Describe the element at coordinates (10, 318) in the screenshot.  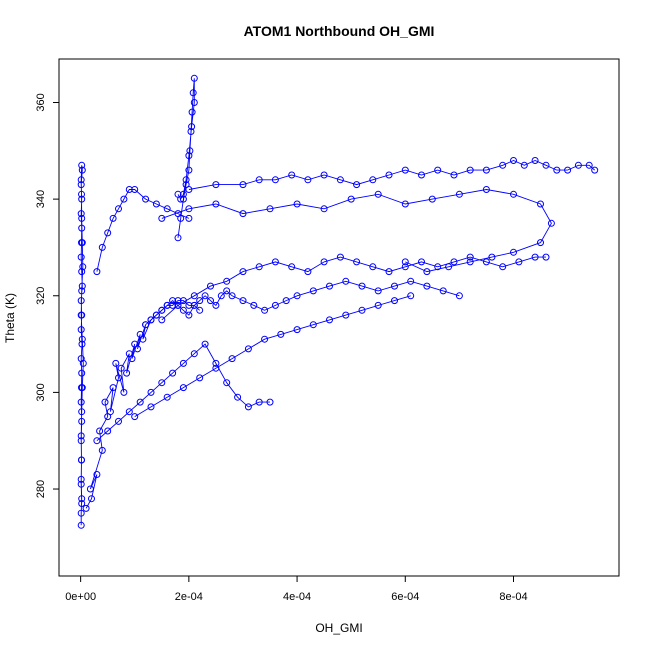
I see `y-axis-label: Theta (K)` at that location.